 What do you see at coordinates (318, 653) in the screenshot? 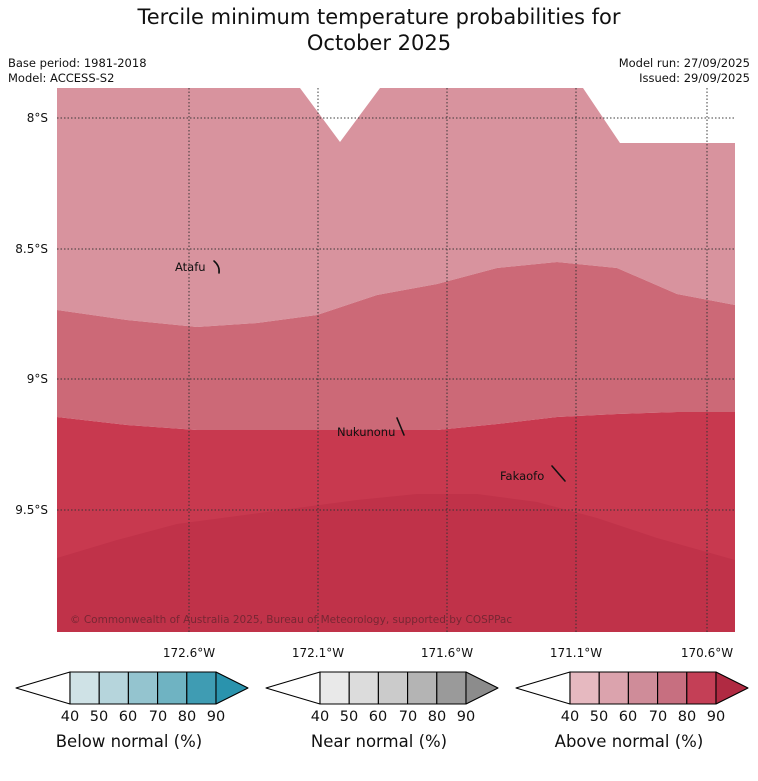
I see `x-tick-1721w: 172.1°W` at bounding box center [318, 653].